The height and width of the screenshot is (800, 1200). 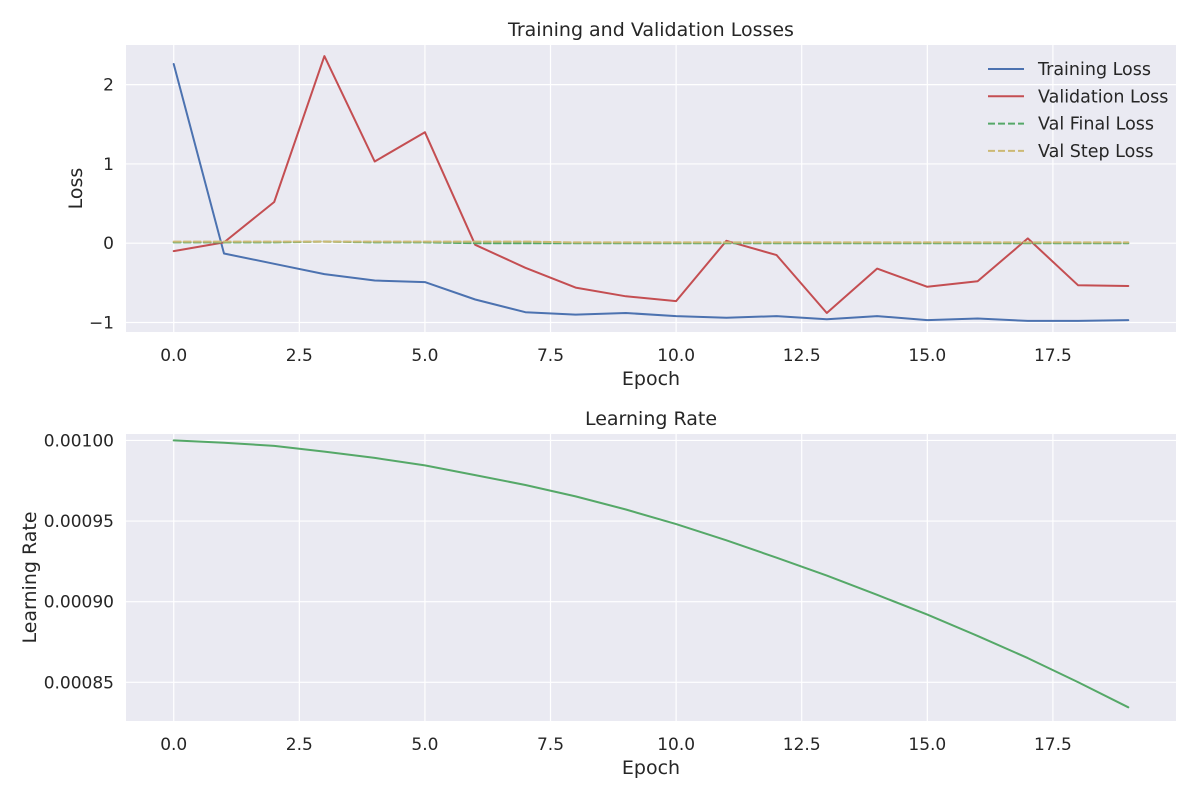 I want to click on y-tick-label: 0.00085, so click(x=79, y=683).